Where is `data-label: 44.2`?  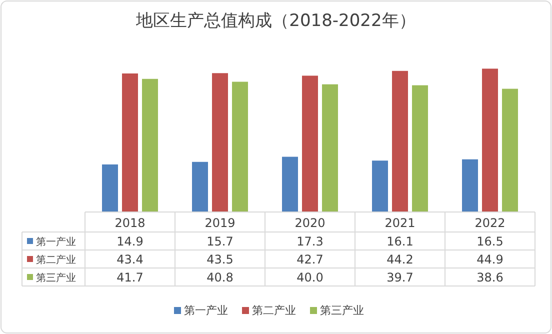 data-label: 44.2 is located at coordinates (400, 259).